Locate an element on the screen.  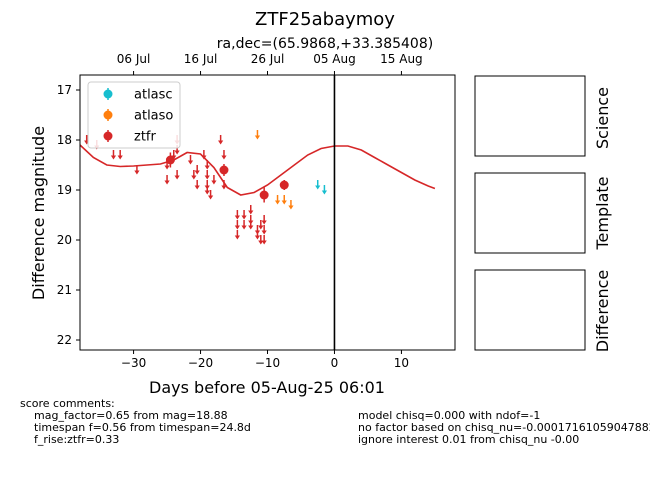
top-tick-label: 06 Jul is located at coordinates (134, 59).